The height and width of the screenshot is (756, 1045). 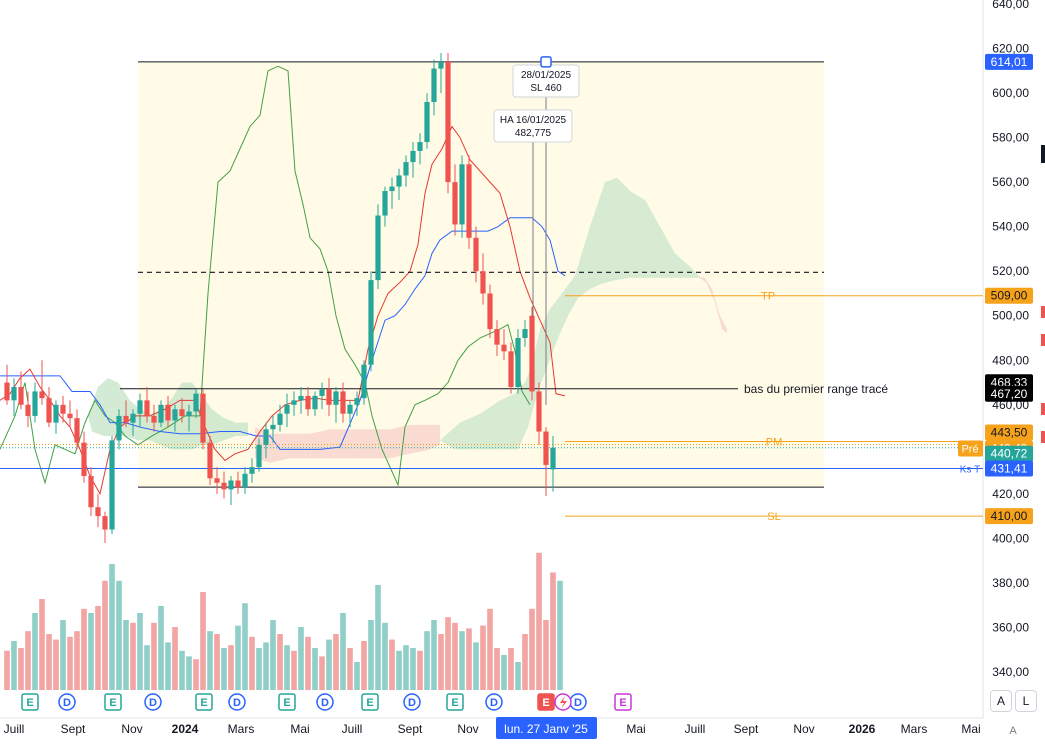 What do you see at coordinates (1010, 138) in the screenshot?
I see `price-tick-label: 580,00` at bounding box center [1010, 138].